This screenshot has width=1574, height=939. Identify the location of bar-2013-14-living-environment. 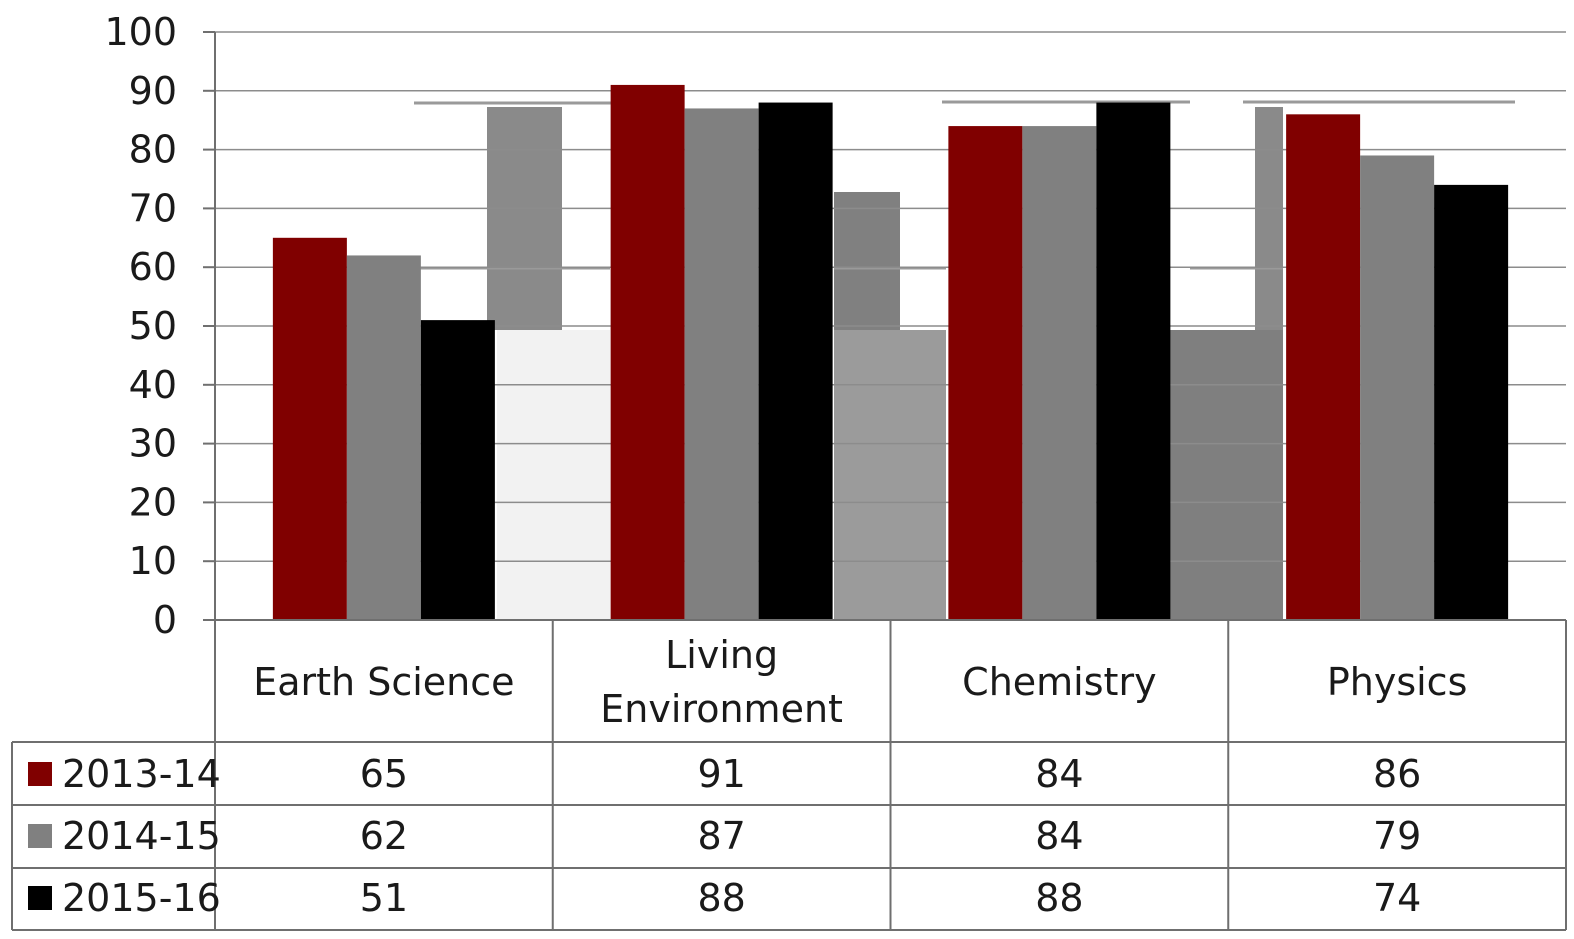
(647, 352).